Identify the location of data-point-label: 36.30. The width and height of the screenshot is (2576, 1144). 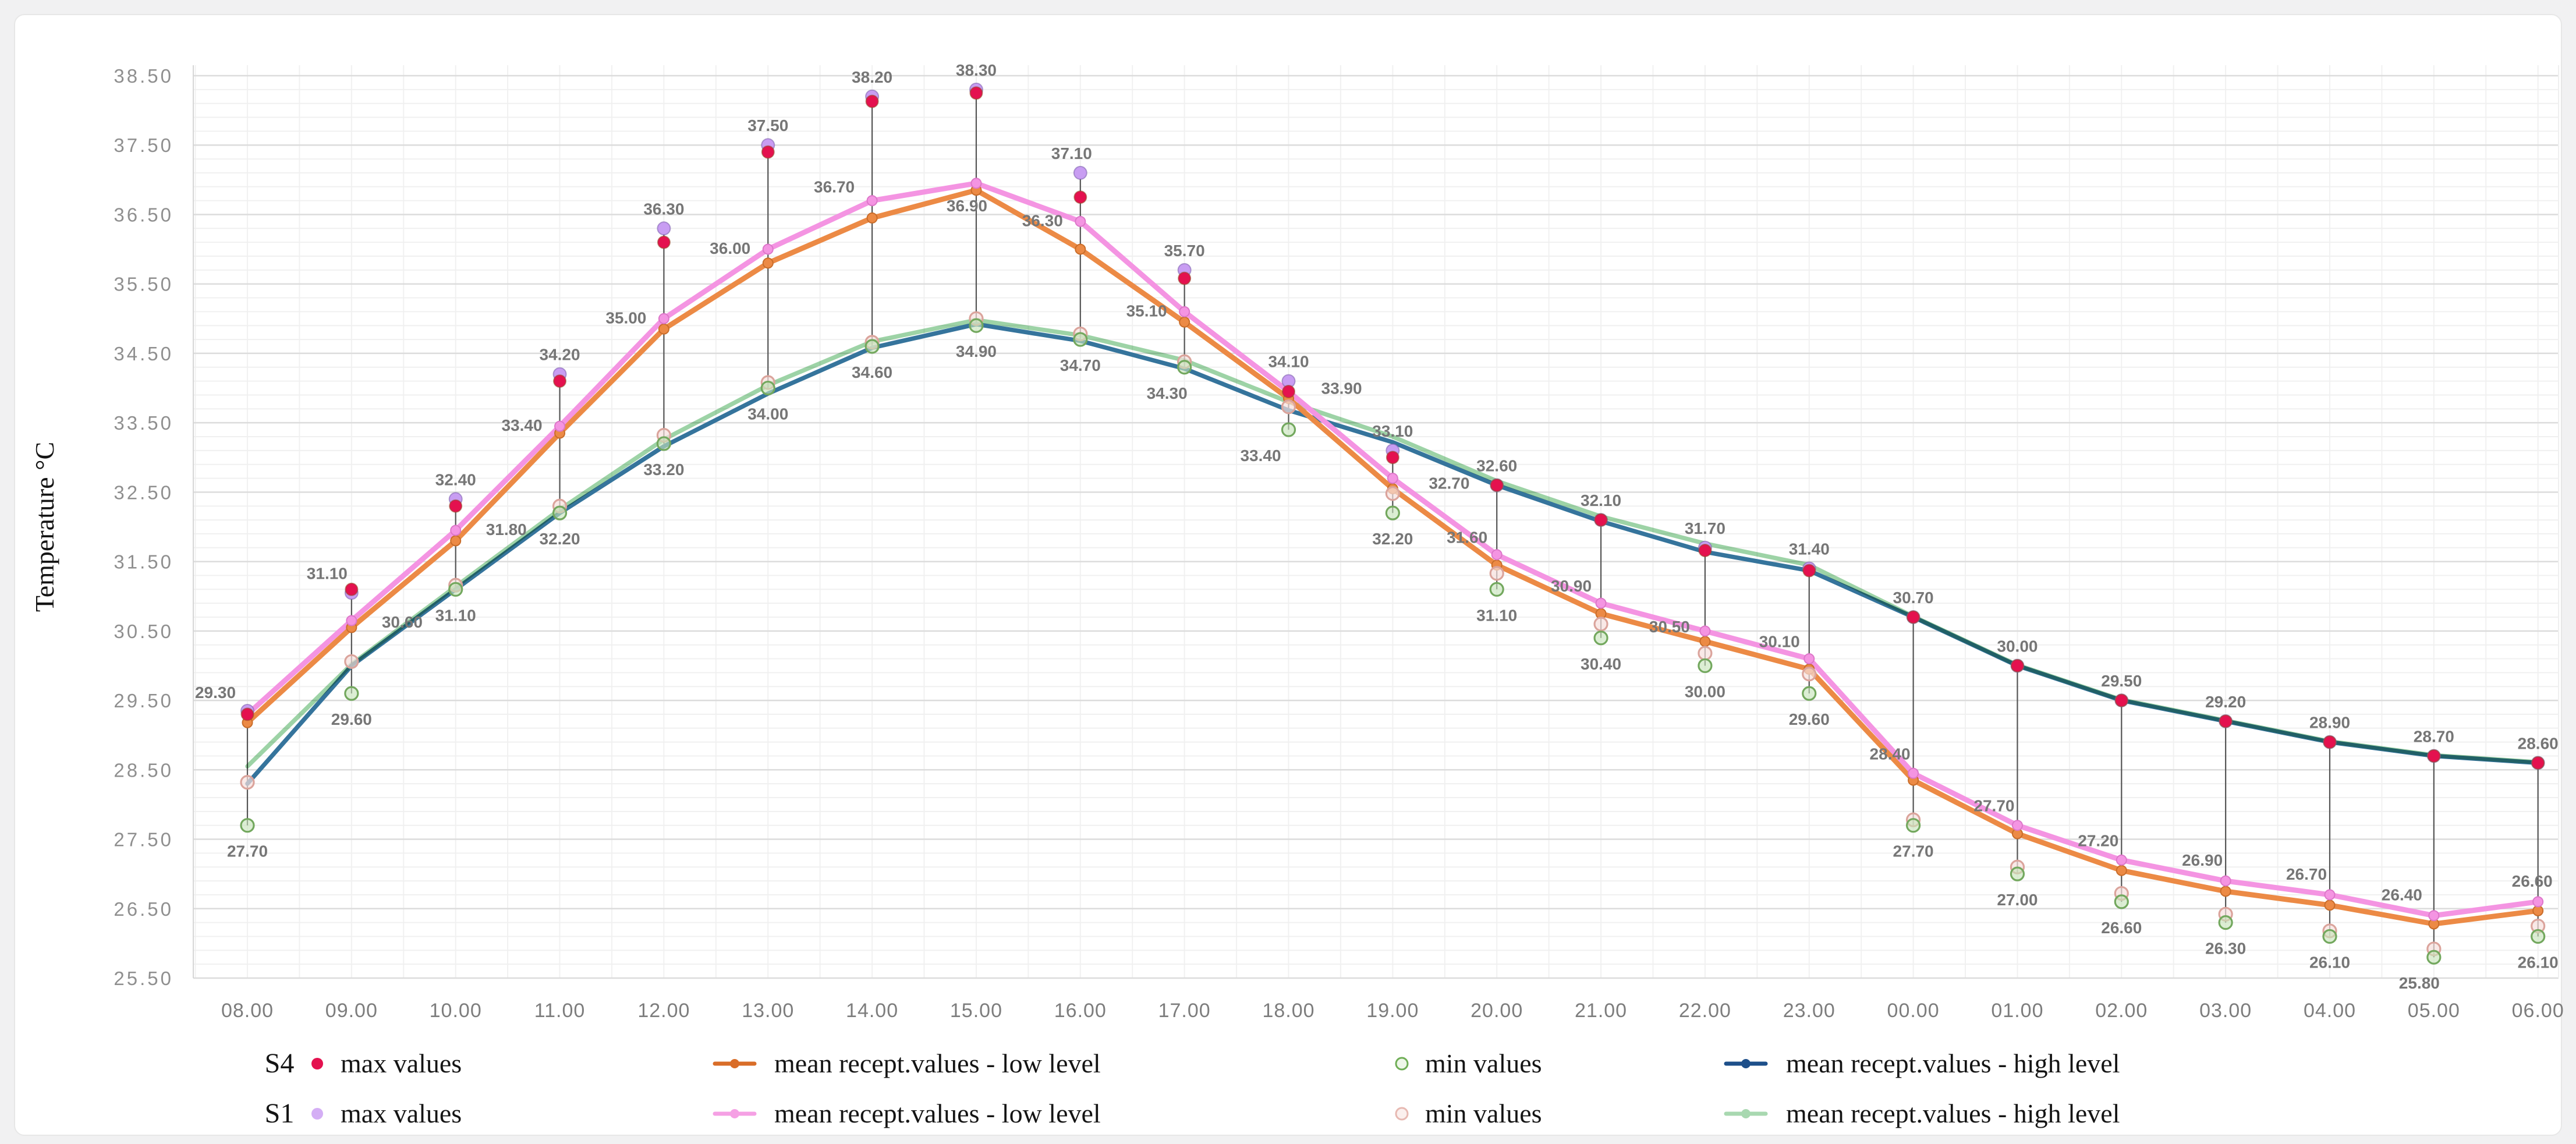
(1042, 220).